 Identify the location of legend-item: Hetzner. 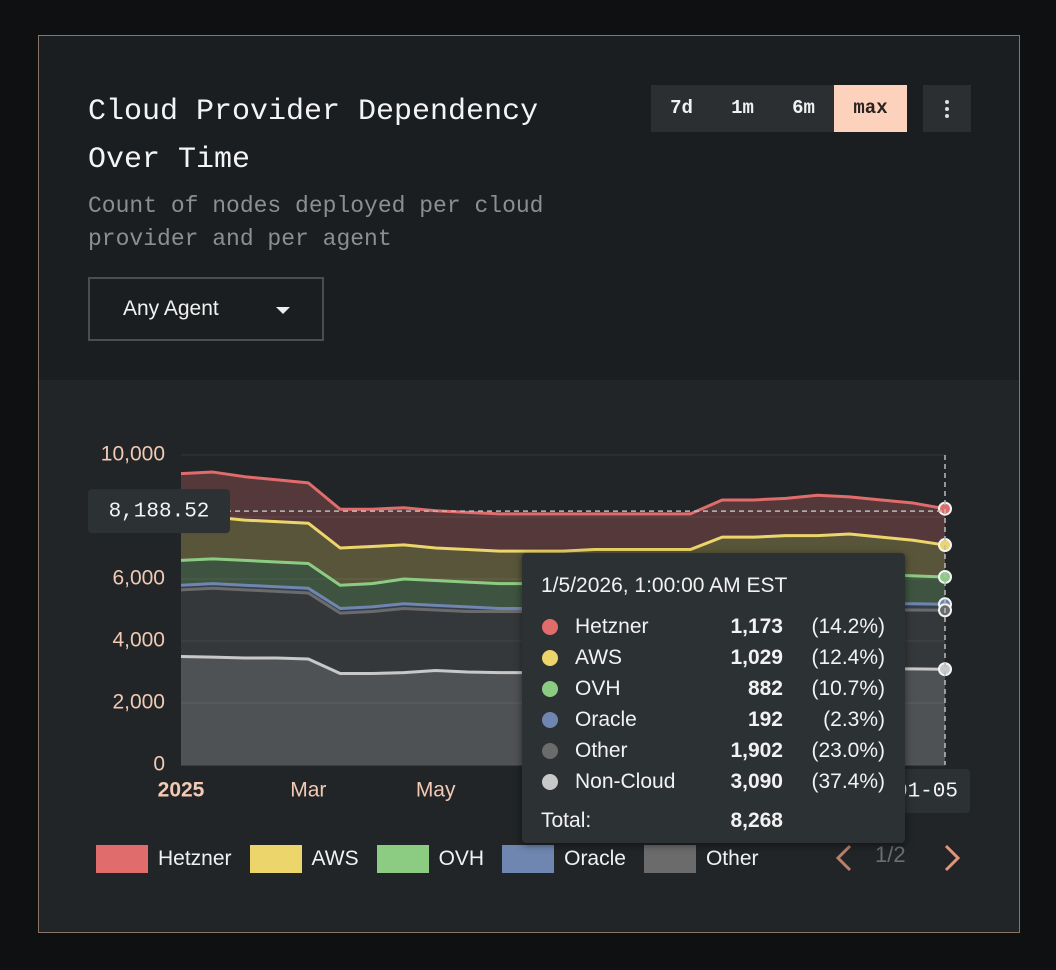
(164, 859).